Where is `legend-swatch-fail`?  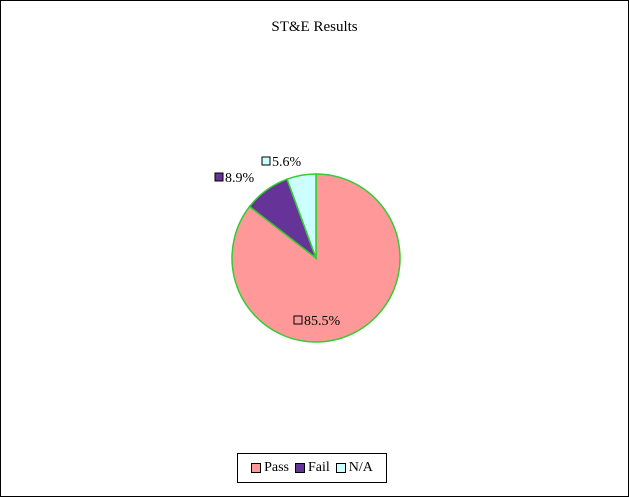
legend-swatch-fail is located at coordinates (300, 468).